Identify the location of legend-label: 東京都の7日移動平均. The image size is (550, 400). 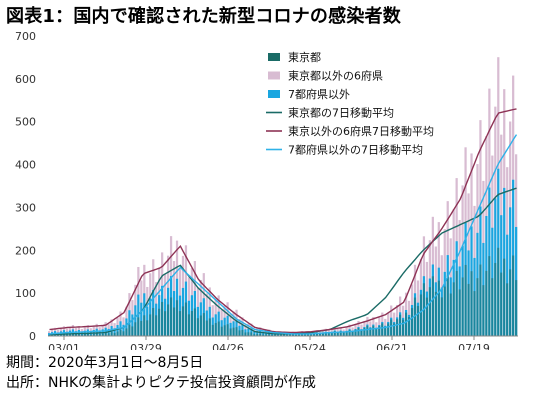
(341, 113).